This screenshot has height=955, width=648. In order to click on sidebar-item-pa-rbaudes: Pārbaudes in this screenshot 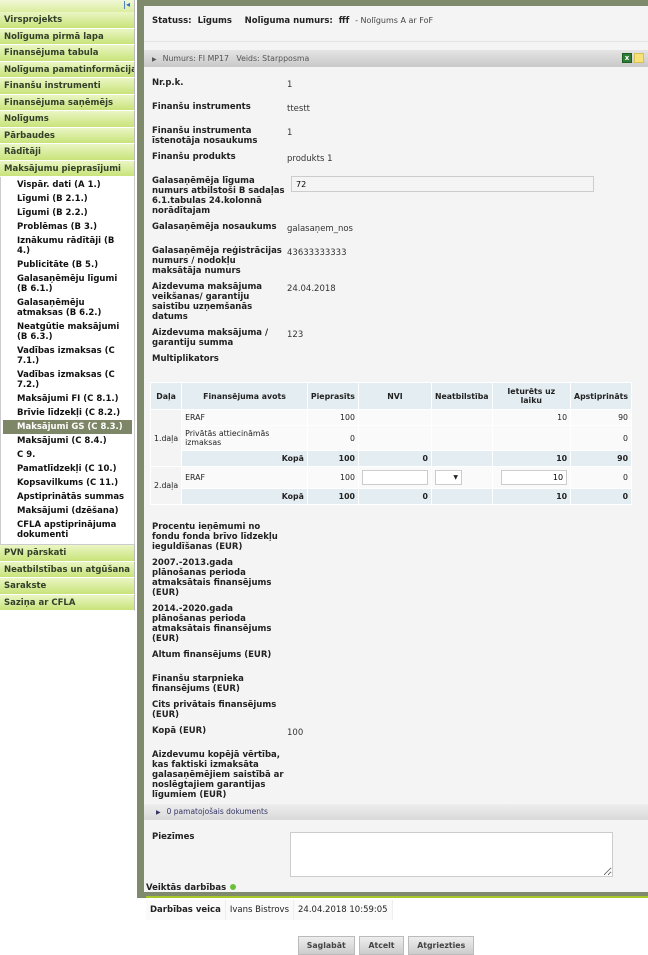, I will do `click(67, 135)`.